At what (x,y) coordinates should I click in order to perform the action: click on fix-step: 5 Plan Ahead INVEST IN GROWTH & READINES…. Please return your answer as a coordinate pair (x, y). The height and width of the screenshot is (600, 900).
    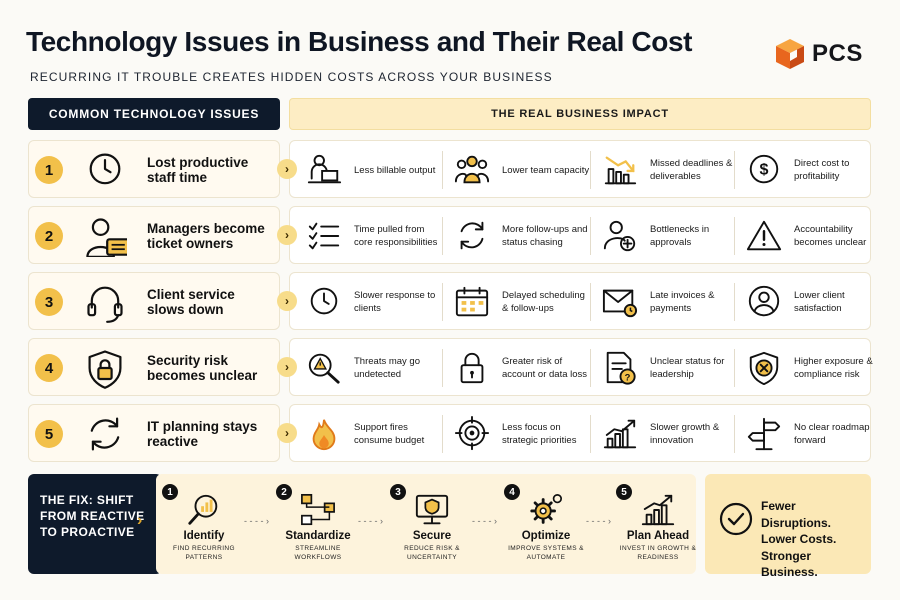
    Looking at the image, I should click on (658, 523).